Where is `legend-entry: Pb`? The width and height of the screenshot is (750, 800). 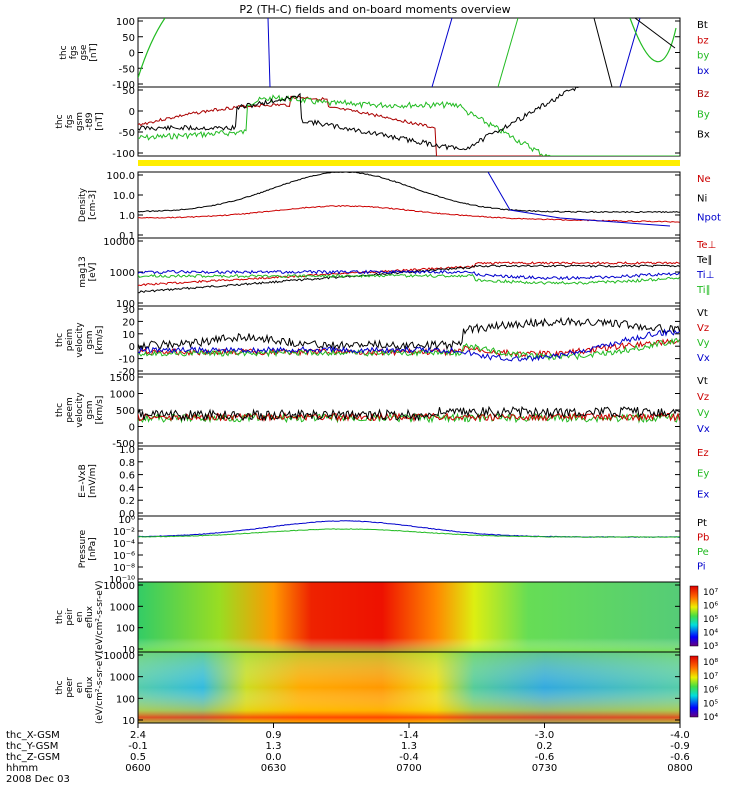
legend-entry: Pb is located at coordinates (703, 538).